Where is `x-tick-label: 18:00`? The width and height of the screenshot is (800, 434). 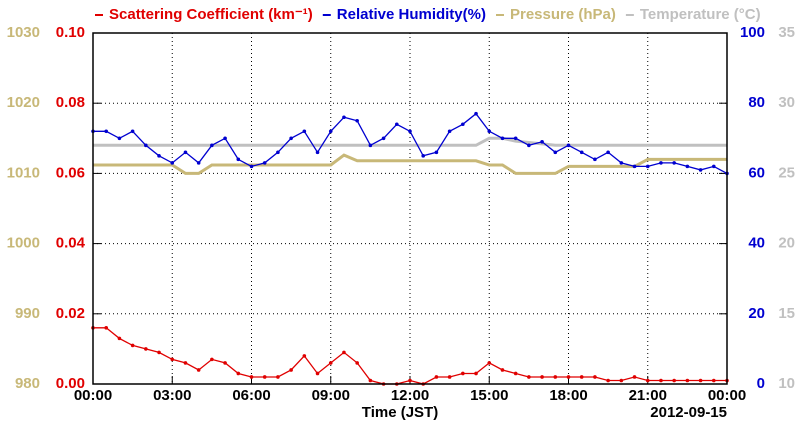
x-tick-label: 18:00 is located at coordinates (568, 395).